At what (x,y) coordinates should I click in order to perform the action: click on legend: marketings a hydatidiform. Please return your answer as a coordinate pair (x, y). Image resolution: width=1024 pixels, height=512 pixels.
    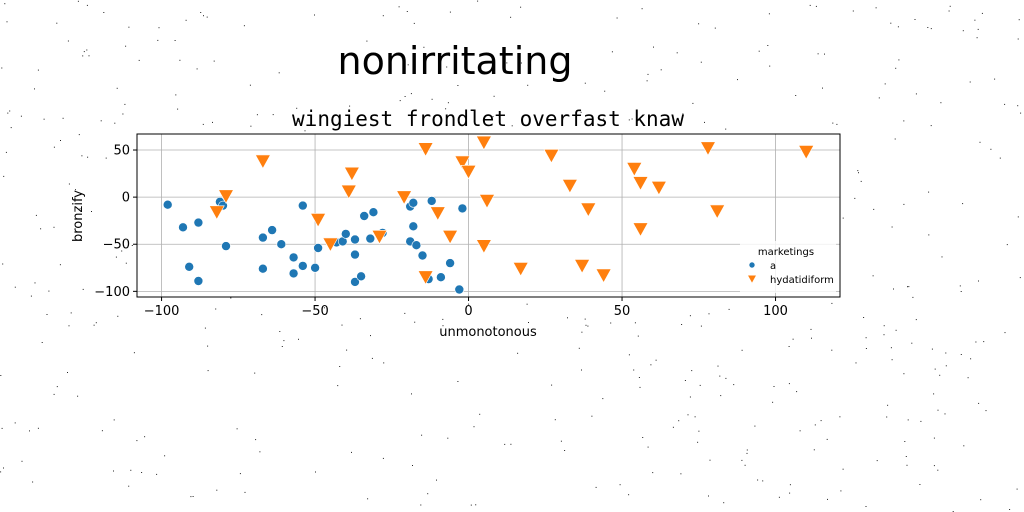
    Looking at the image, I should click on (788, 267).